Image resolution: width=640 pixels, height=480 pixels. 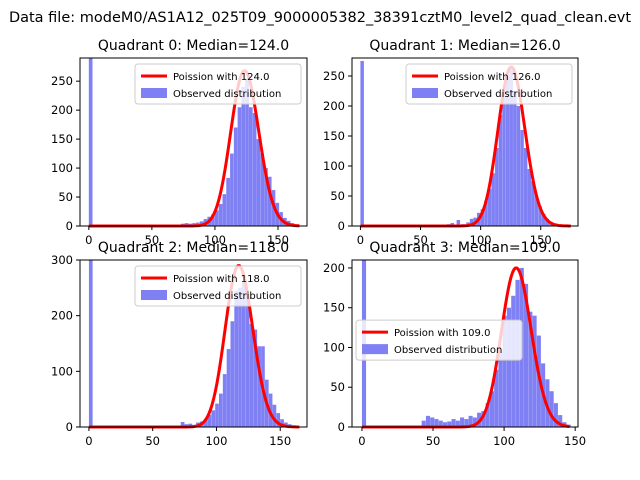 What do you see at coordinates (464, 46) in the screenshot?
I see `subplot-title: Quadrant 1: Median=126.0` at bounding box center [464, 46].